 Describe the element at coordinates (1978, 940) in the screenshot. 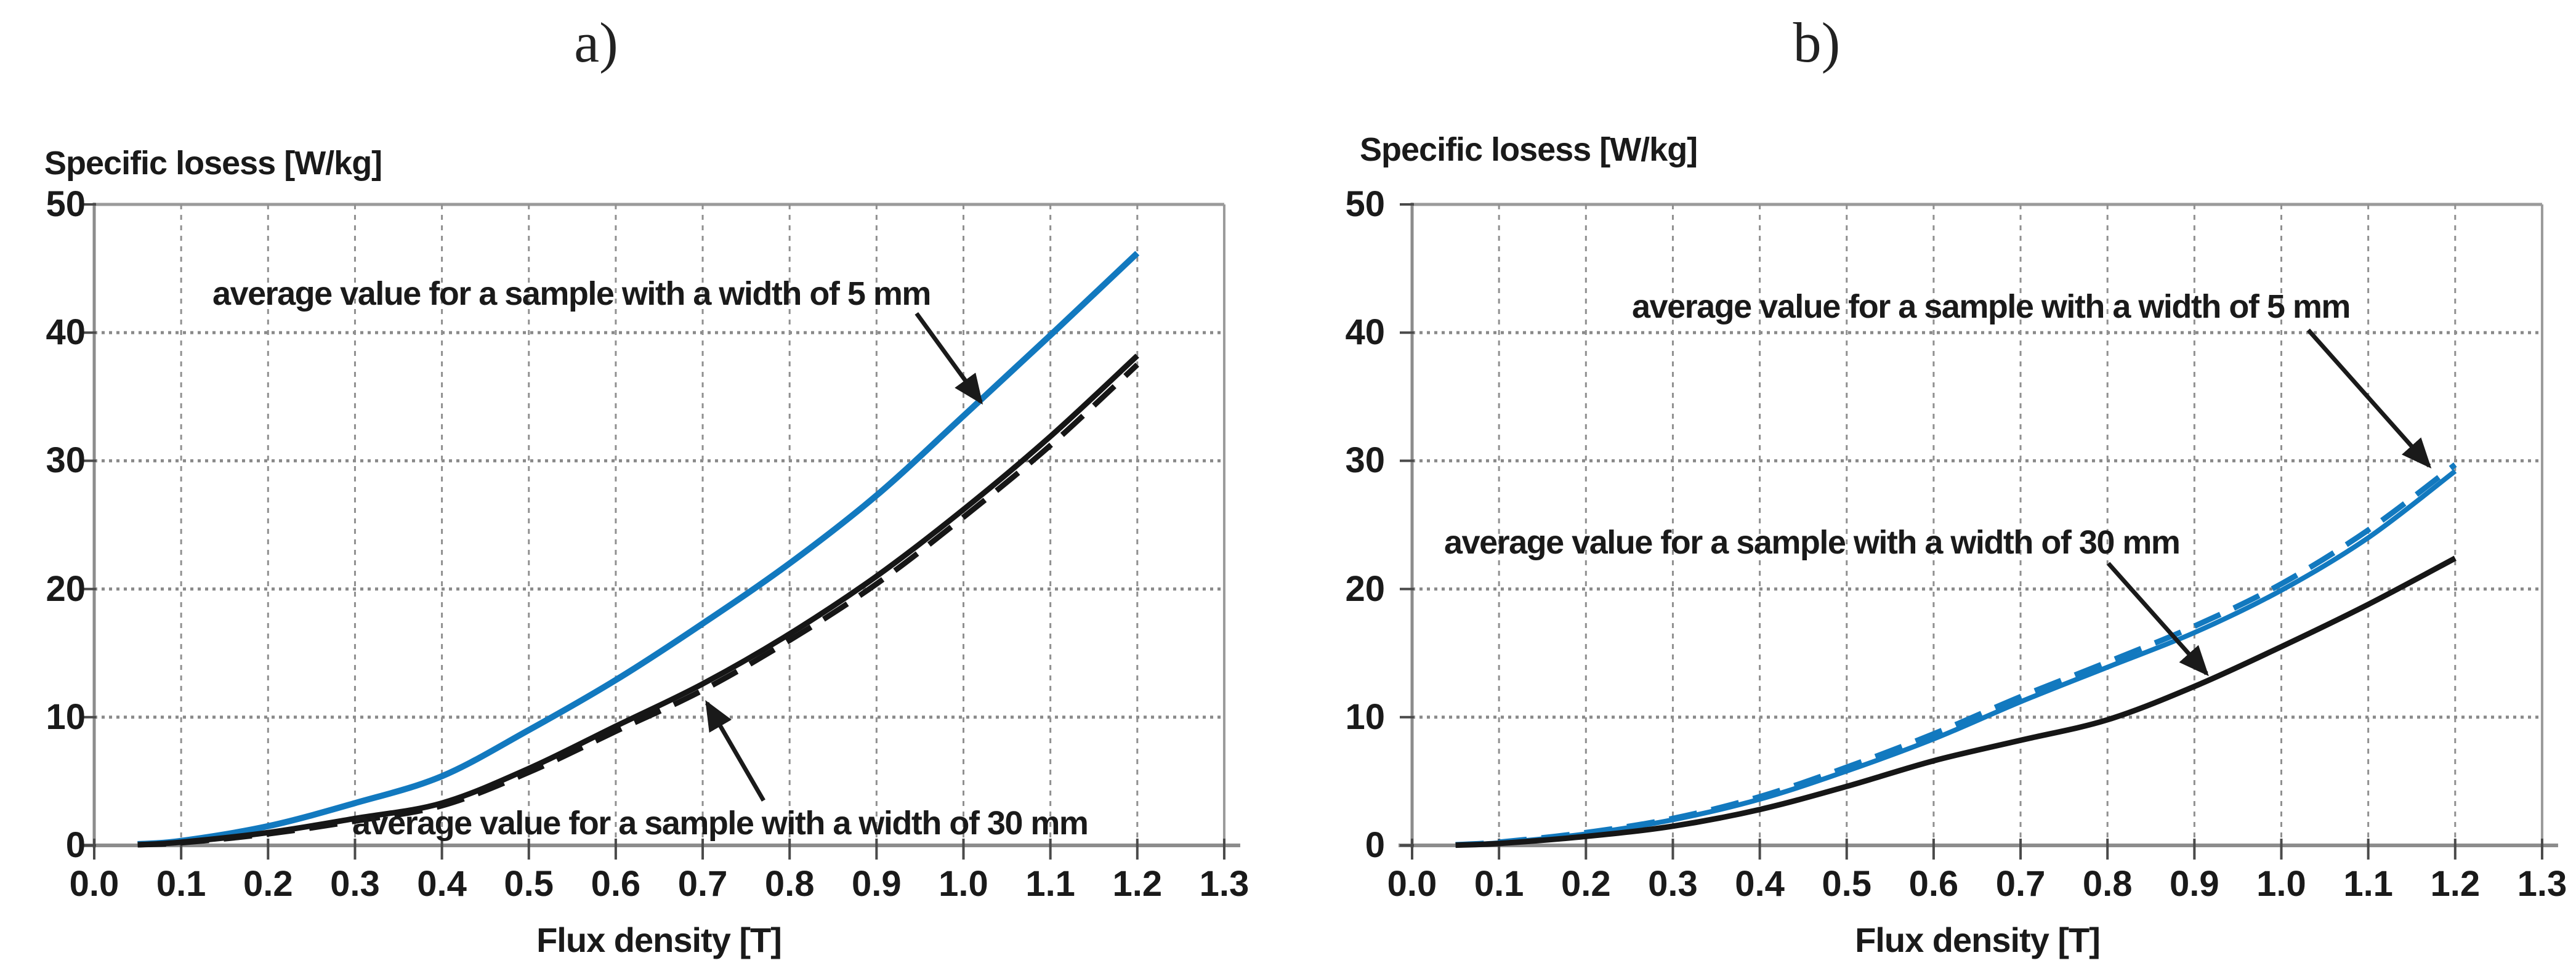

I see `panel-b-x-axis-title: Flux density [T]` at that location.